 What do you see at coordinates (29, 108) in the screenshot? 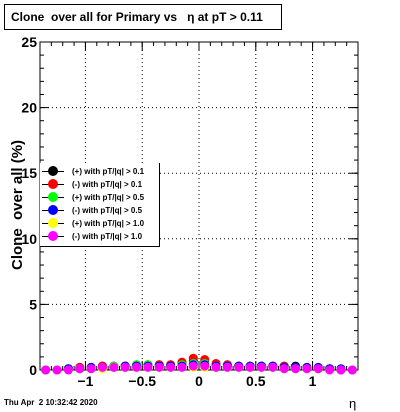
I see `y-tick-label: 20` at bounding box center [29, 108].